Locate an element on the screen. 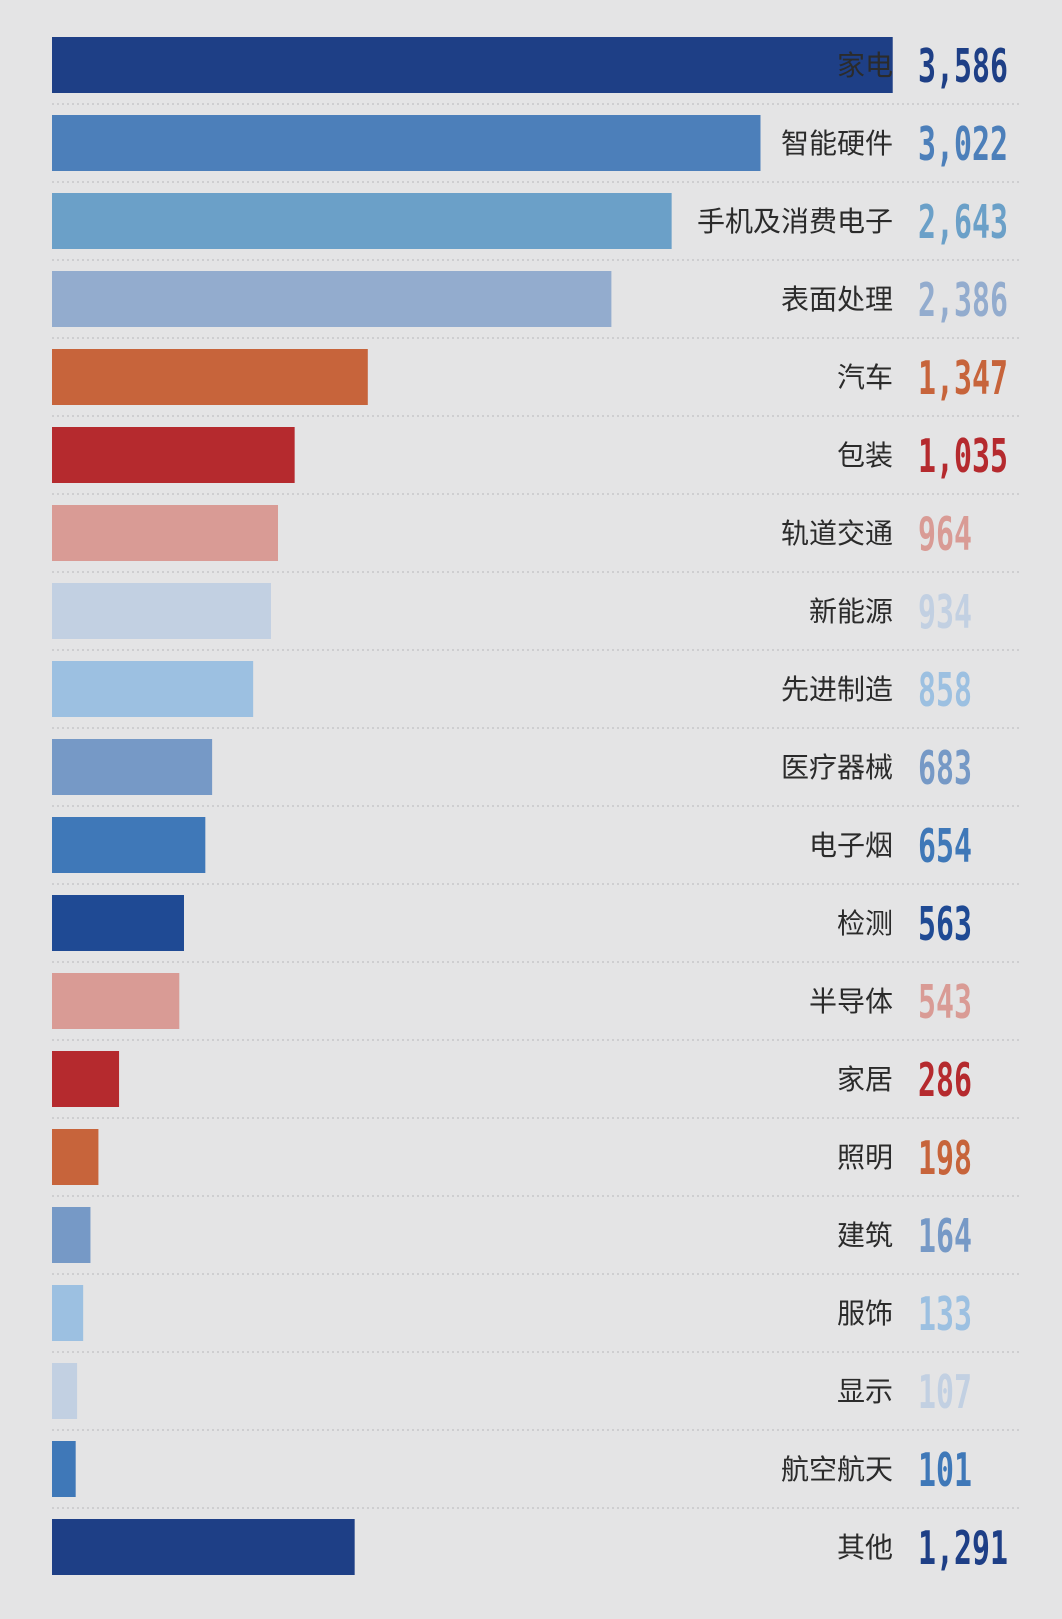 The image size is (1062, 1619). value-label: 133 is located at coordinates (945, 1314).